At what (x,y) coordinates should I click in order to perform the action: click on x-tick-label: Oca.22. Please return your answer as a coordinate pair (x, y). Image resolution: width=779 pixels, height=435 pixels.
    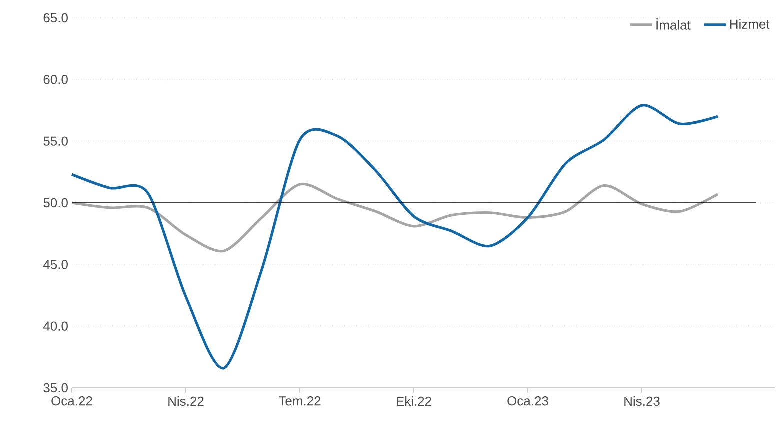
    Looking at the image, I should click on (72, 401).